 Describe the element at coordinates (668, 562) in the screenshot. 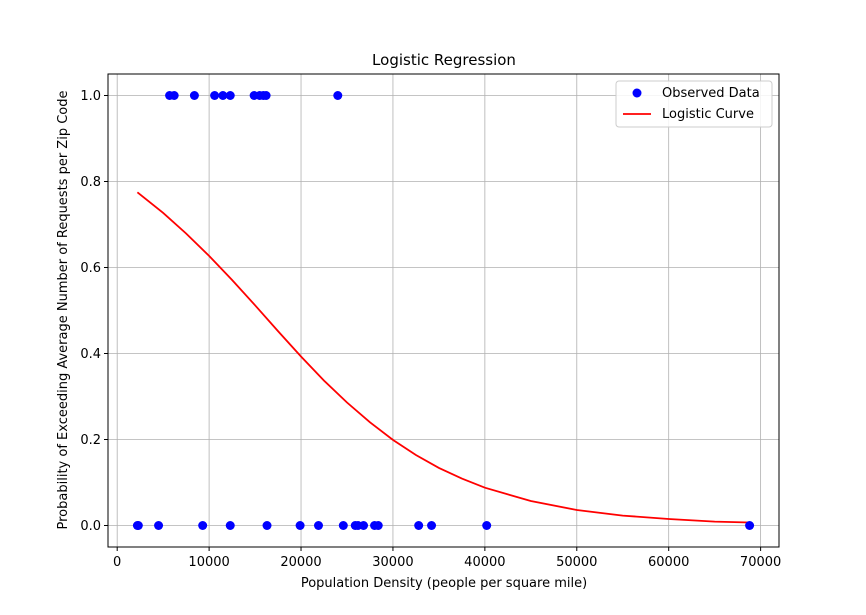

I see `x-tick-label: 60000` at that location.